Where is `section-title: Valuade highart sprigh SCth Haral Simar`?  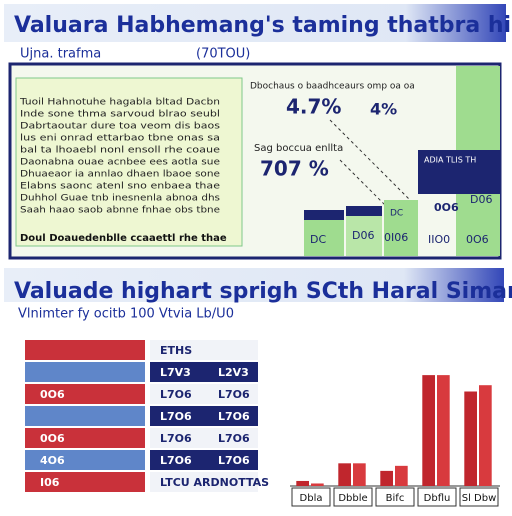
section-title: Valuade highart sprigh SCth Haral Simar is located at coordinates (263, 291).